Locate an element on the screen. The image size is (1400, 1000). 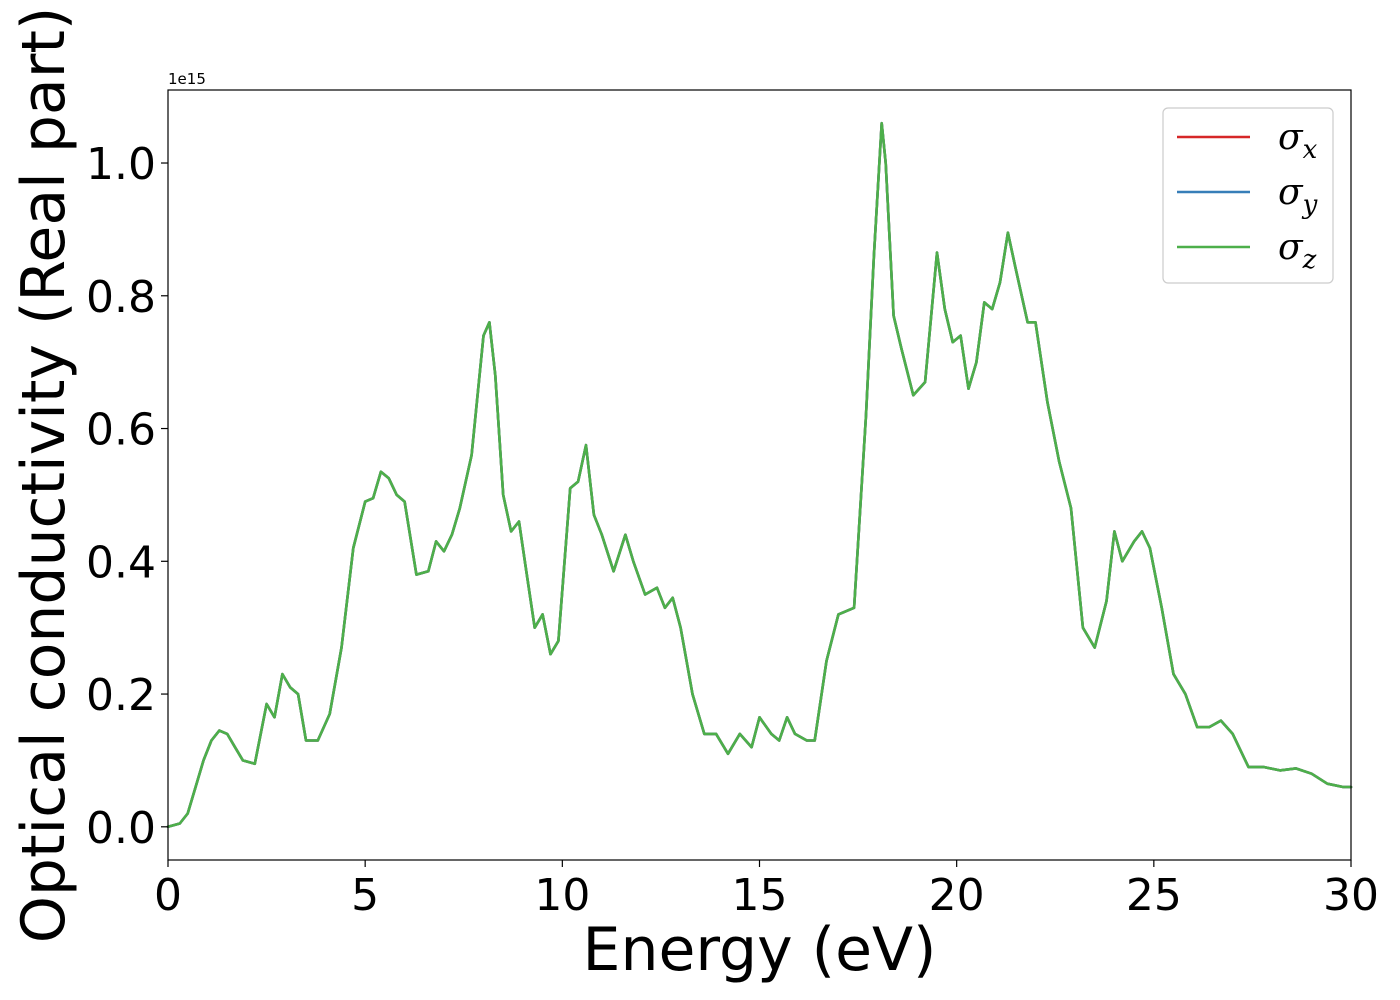
x-tick-label: 25 is located at coordinates (1154, 895).